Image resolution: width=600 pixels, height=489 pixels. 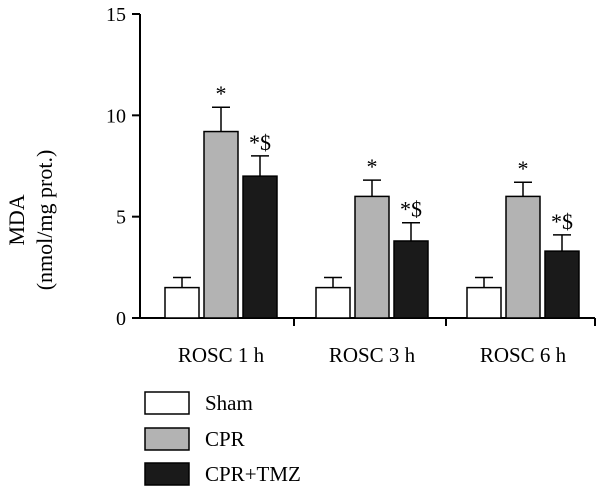 I want to click on legend: Sham CPR CPR+TMZ, so click(x=222, y=438).